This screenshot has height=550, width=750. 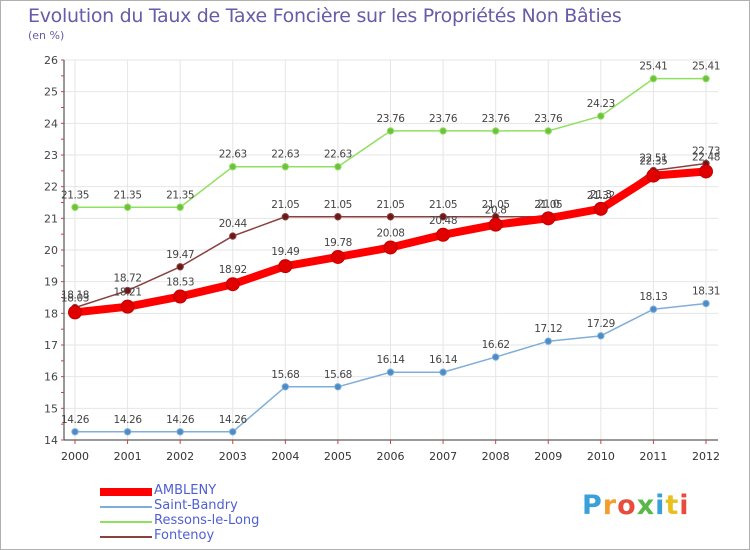 I want to click on x-tick-label: 2006, so click(x=391, y=456).